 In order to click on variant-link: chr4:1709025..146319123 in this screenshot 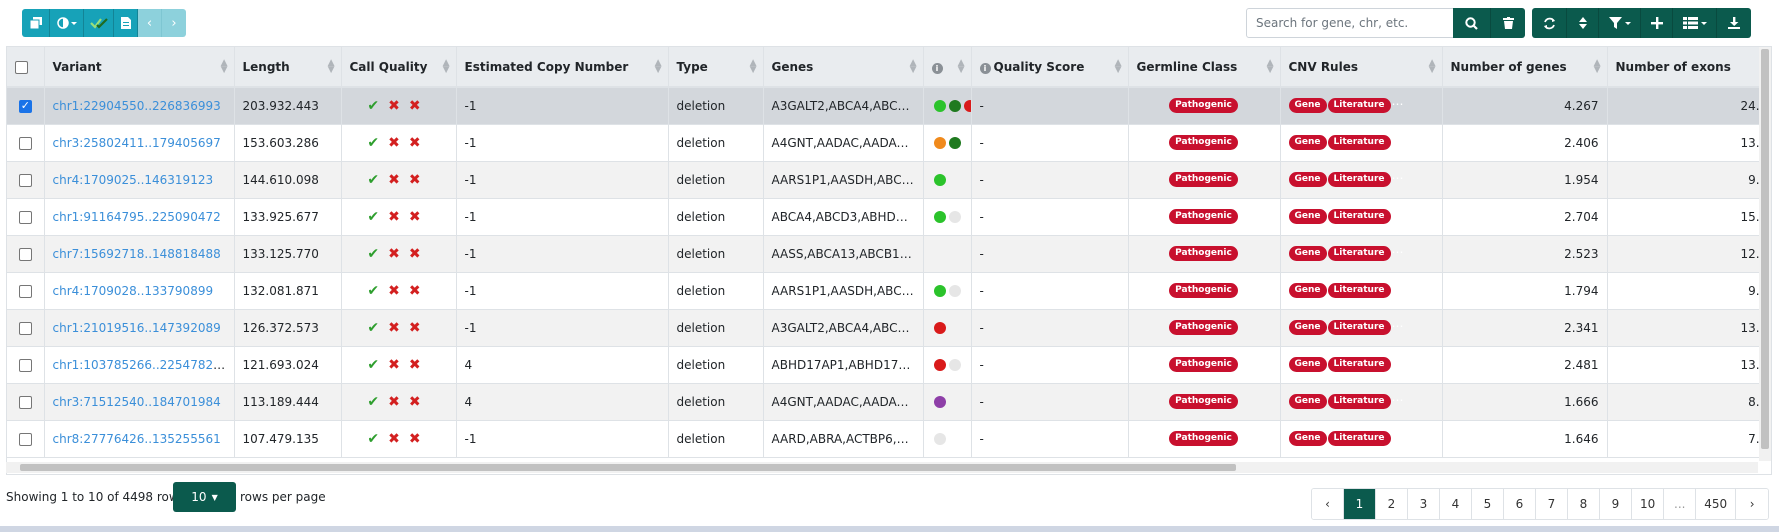, I will do `click(133, 179)`.